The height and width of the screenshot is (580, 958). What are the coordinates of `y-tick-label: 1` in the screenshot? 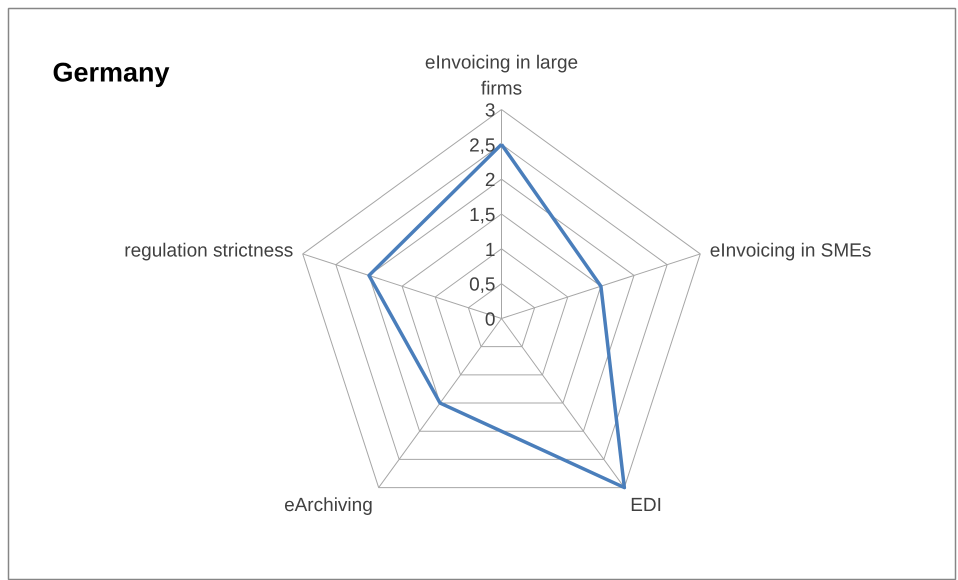 It's located at (490, 250).